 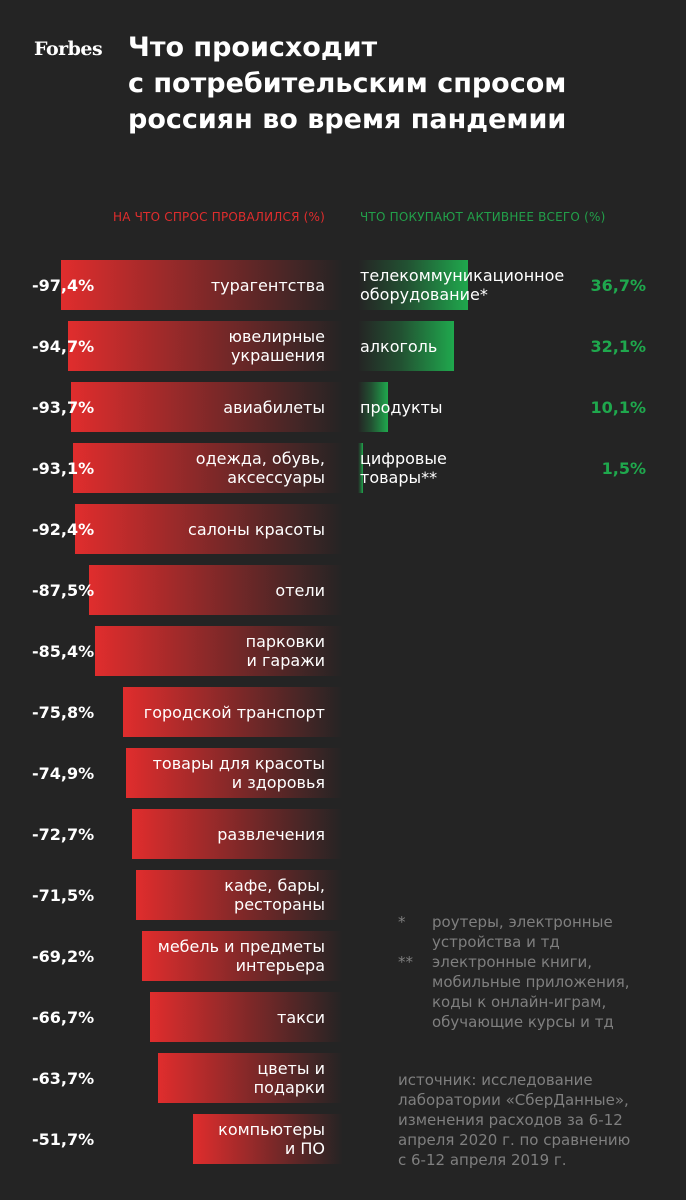 What do you see at coordinates (399, 346) in the screenshot?
I see `category-line: алкоголь` at bounding box center [399, 346].